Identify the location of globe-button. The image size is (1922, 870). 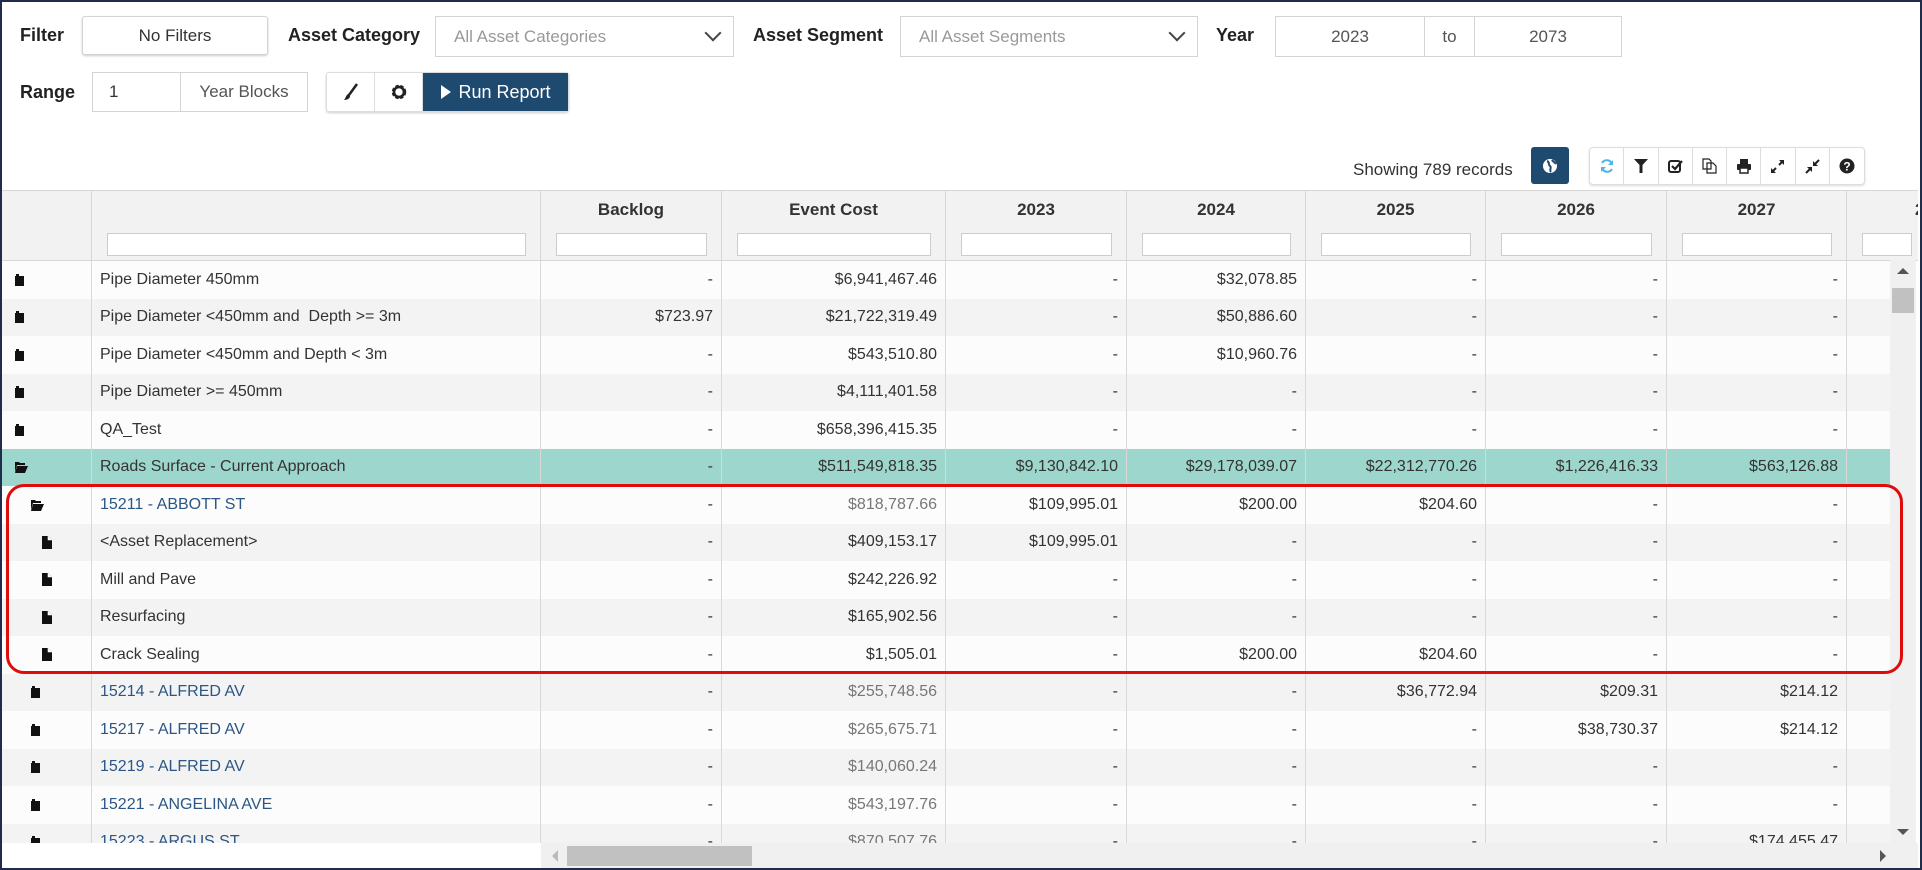
(1550, 165).